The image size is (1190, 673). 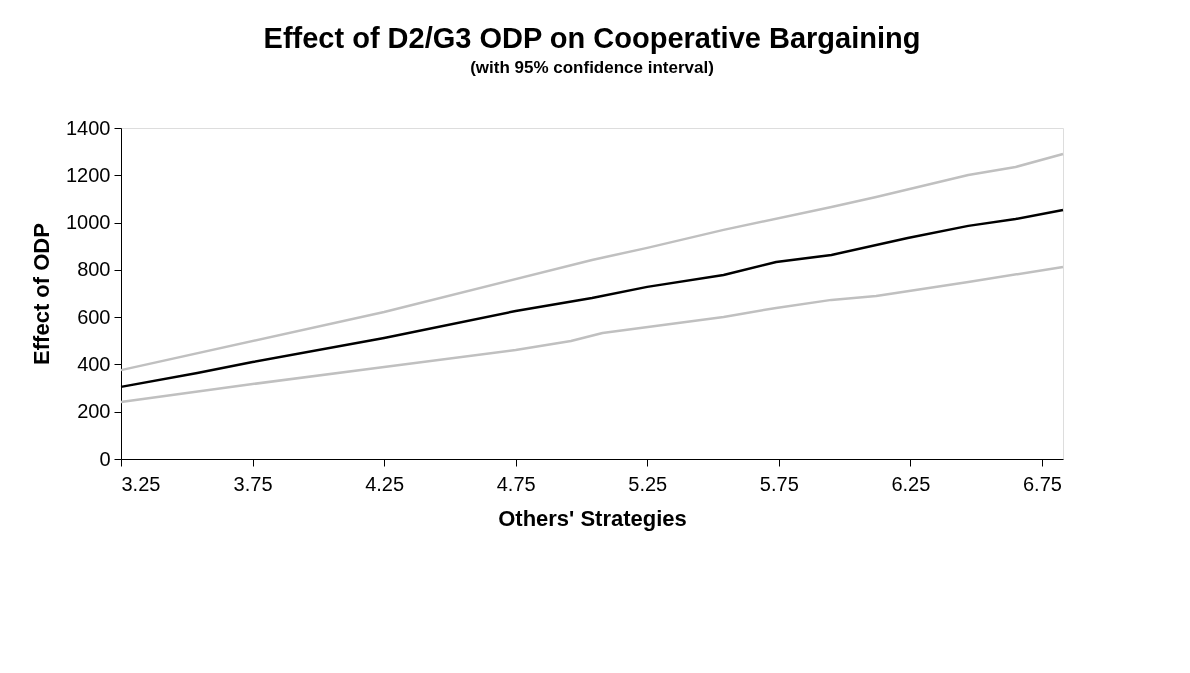 What do you see at coordinates (516, 483) in the screenshot?
I see `x-tick-label: 4.75` at bounding box center [516, 483].